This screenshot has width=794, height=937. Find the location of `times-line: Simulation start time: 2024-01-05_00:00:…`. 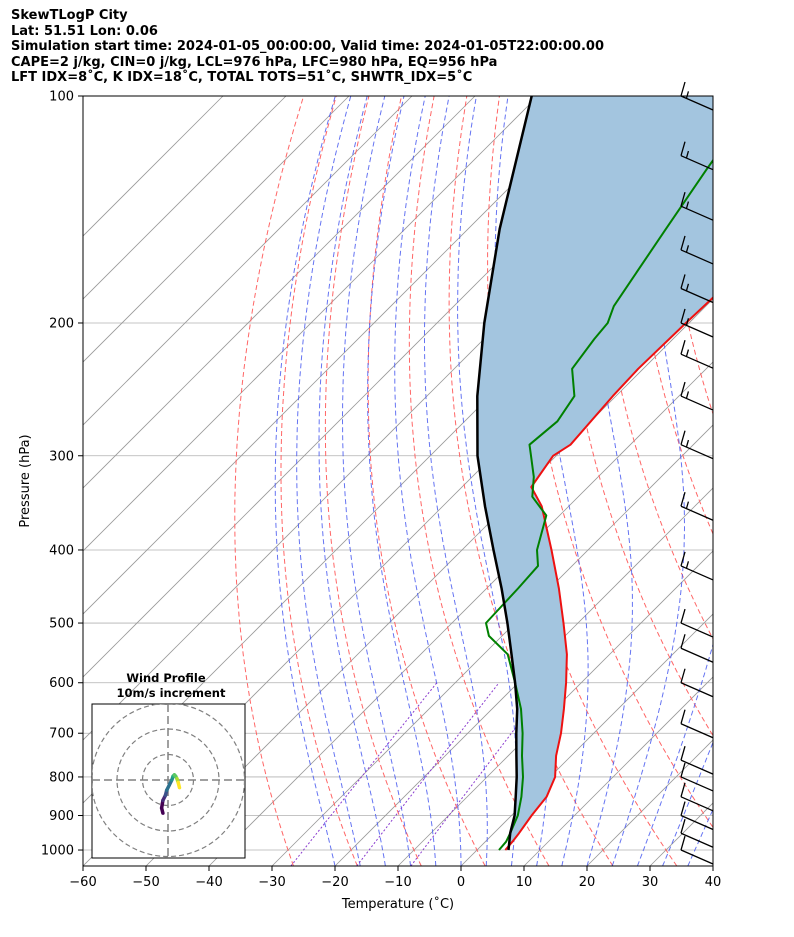

times-line: Simulation start time: 2024-01-05_00:00:… is located at coordinates (307, 46).